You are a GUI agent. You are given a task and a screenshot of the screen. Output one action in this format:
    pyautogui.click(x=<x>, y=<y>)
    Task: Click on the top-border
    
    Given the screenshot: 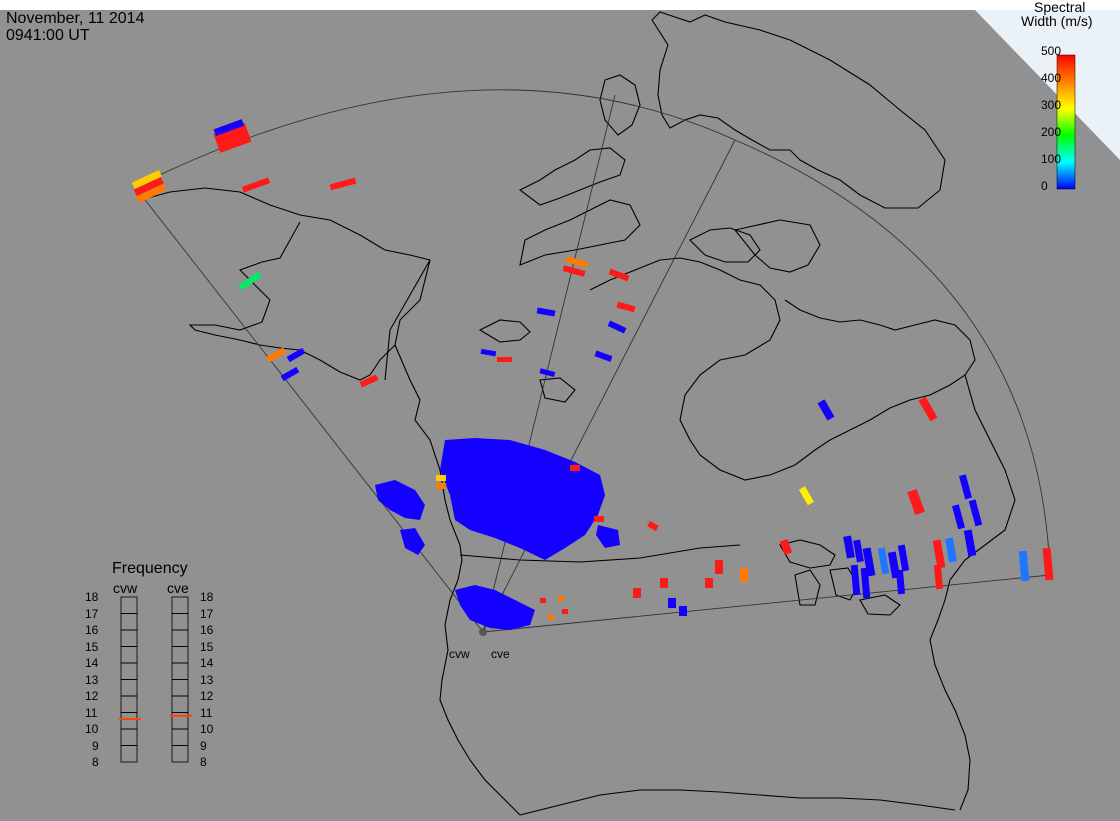 What is the action you would take?
    pyautogui.click(x=560, y=5)
    